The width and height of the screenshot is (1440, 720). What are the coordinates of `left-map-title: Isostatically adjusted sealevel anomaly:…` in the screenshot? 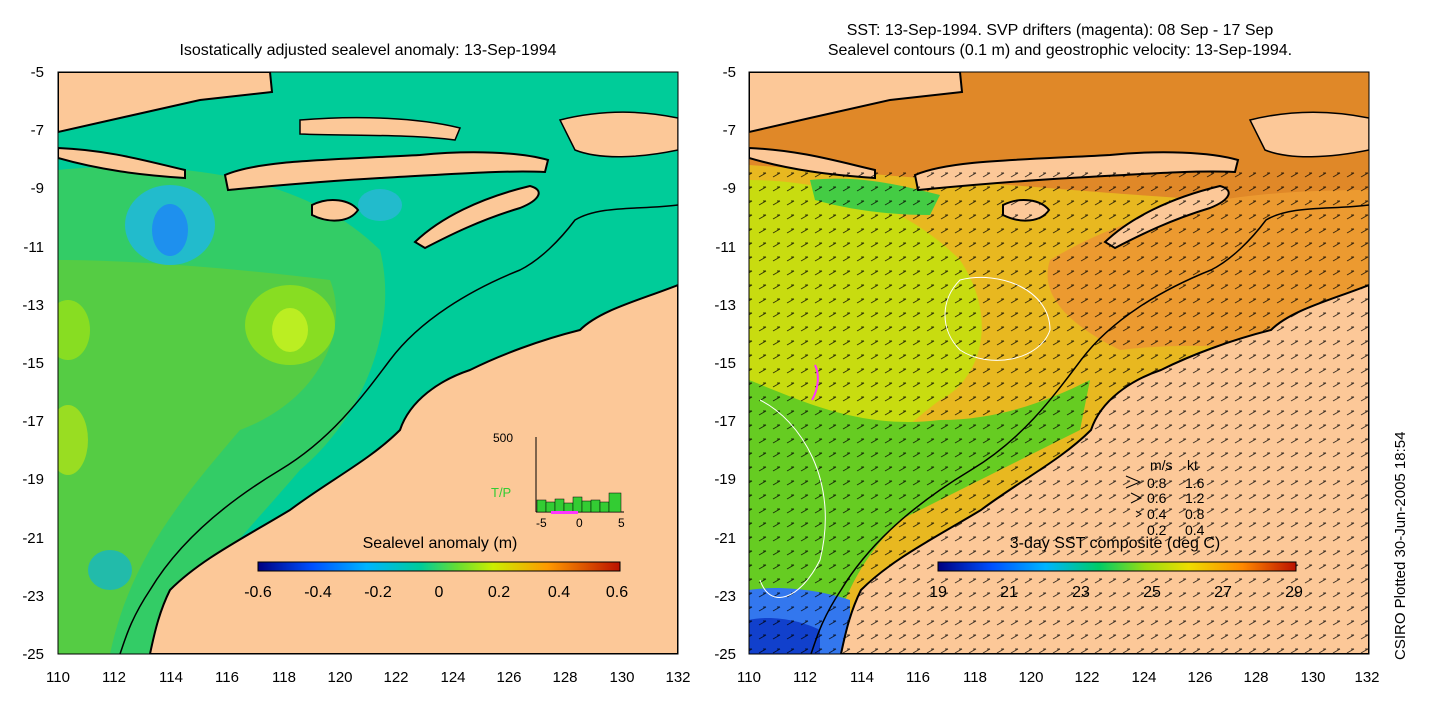 It's located at (368, 50).